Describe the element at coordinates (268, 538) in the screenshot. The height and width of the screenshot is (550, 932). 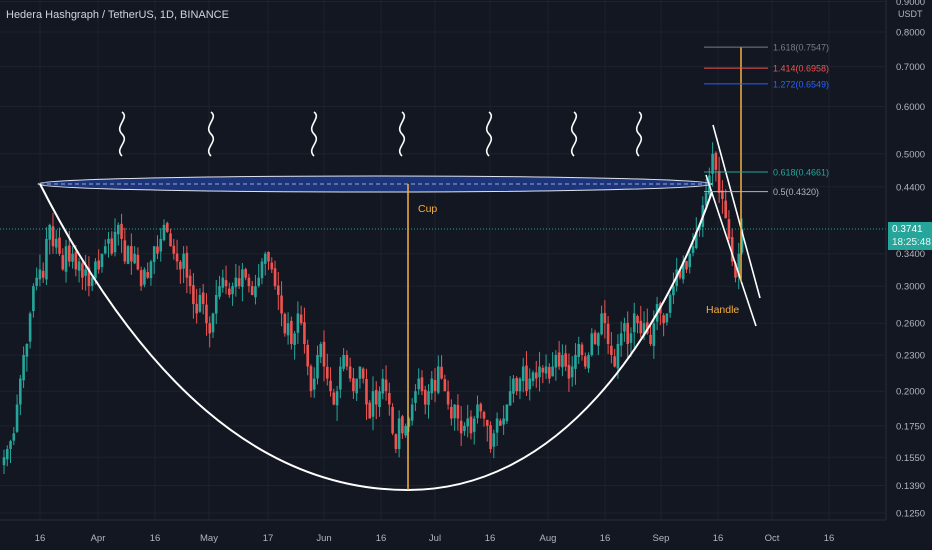
I see `x-tick-label: 17` at that location.